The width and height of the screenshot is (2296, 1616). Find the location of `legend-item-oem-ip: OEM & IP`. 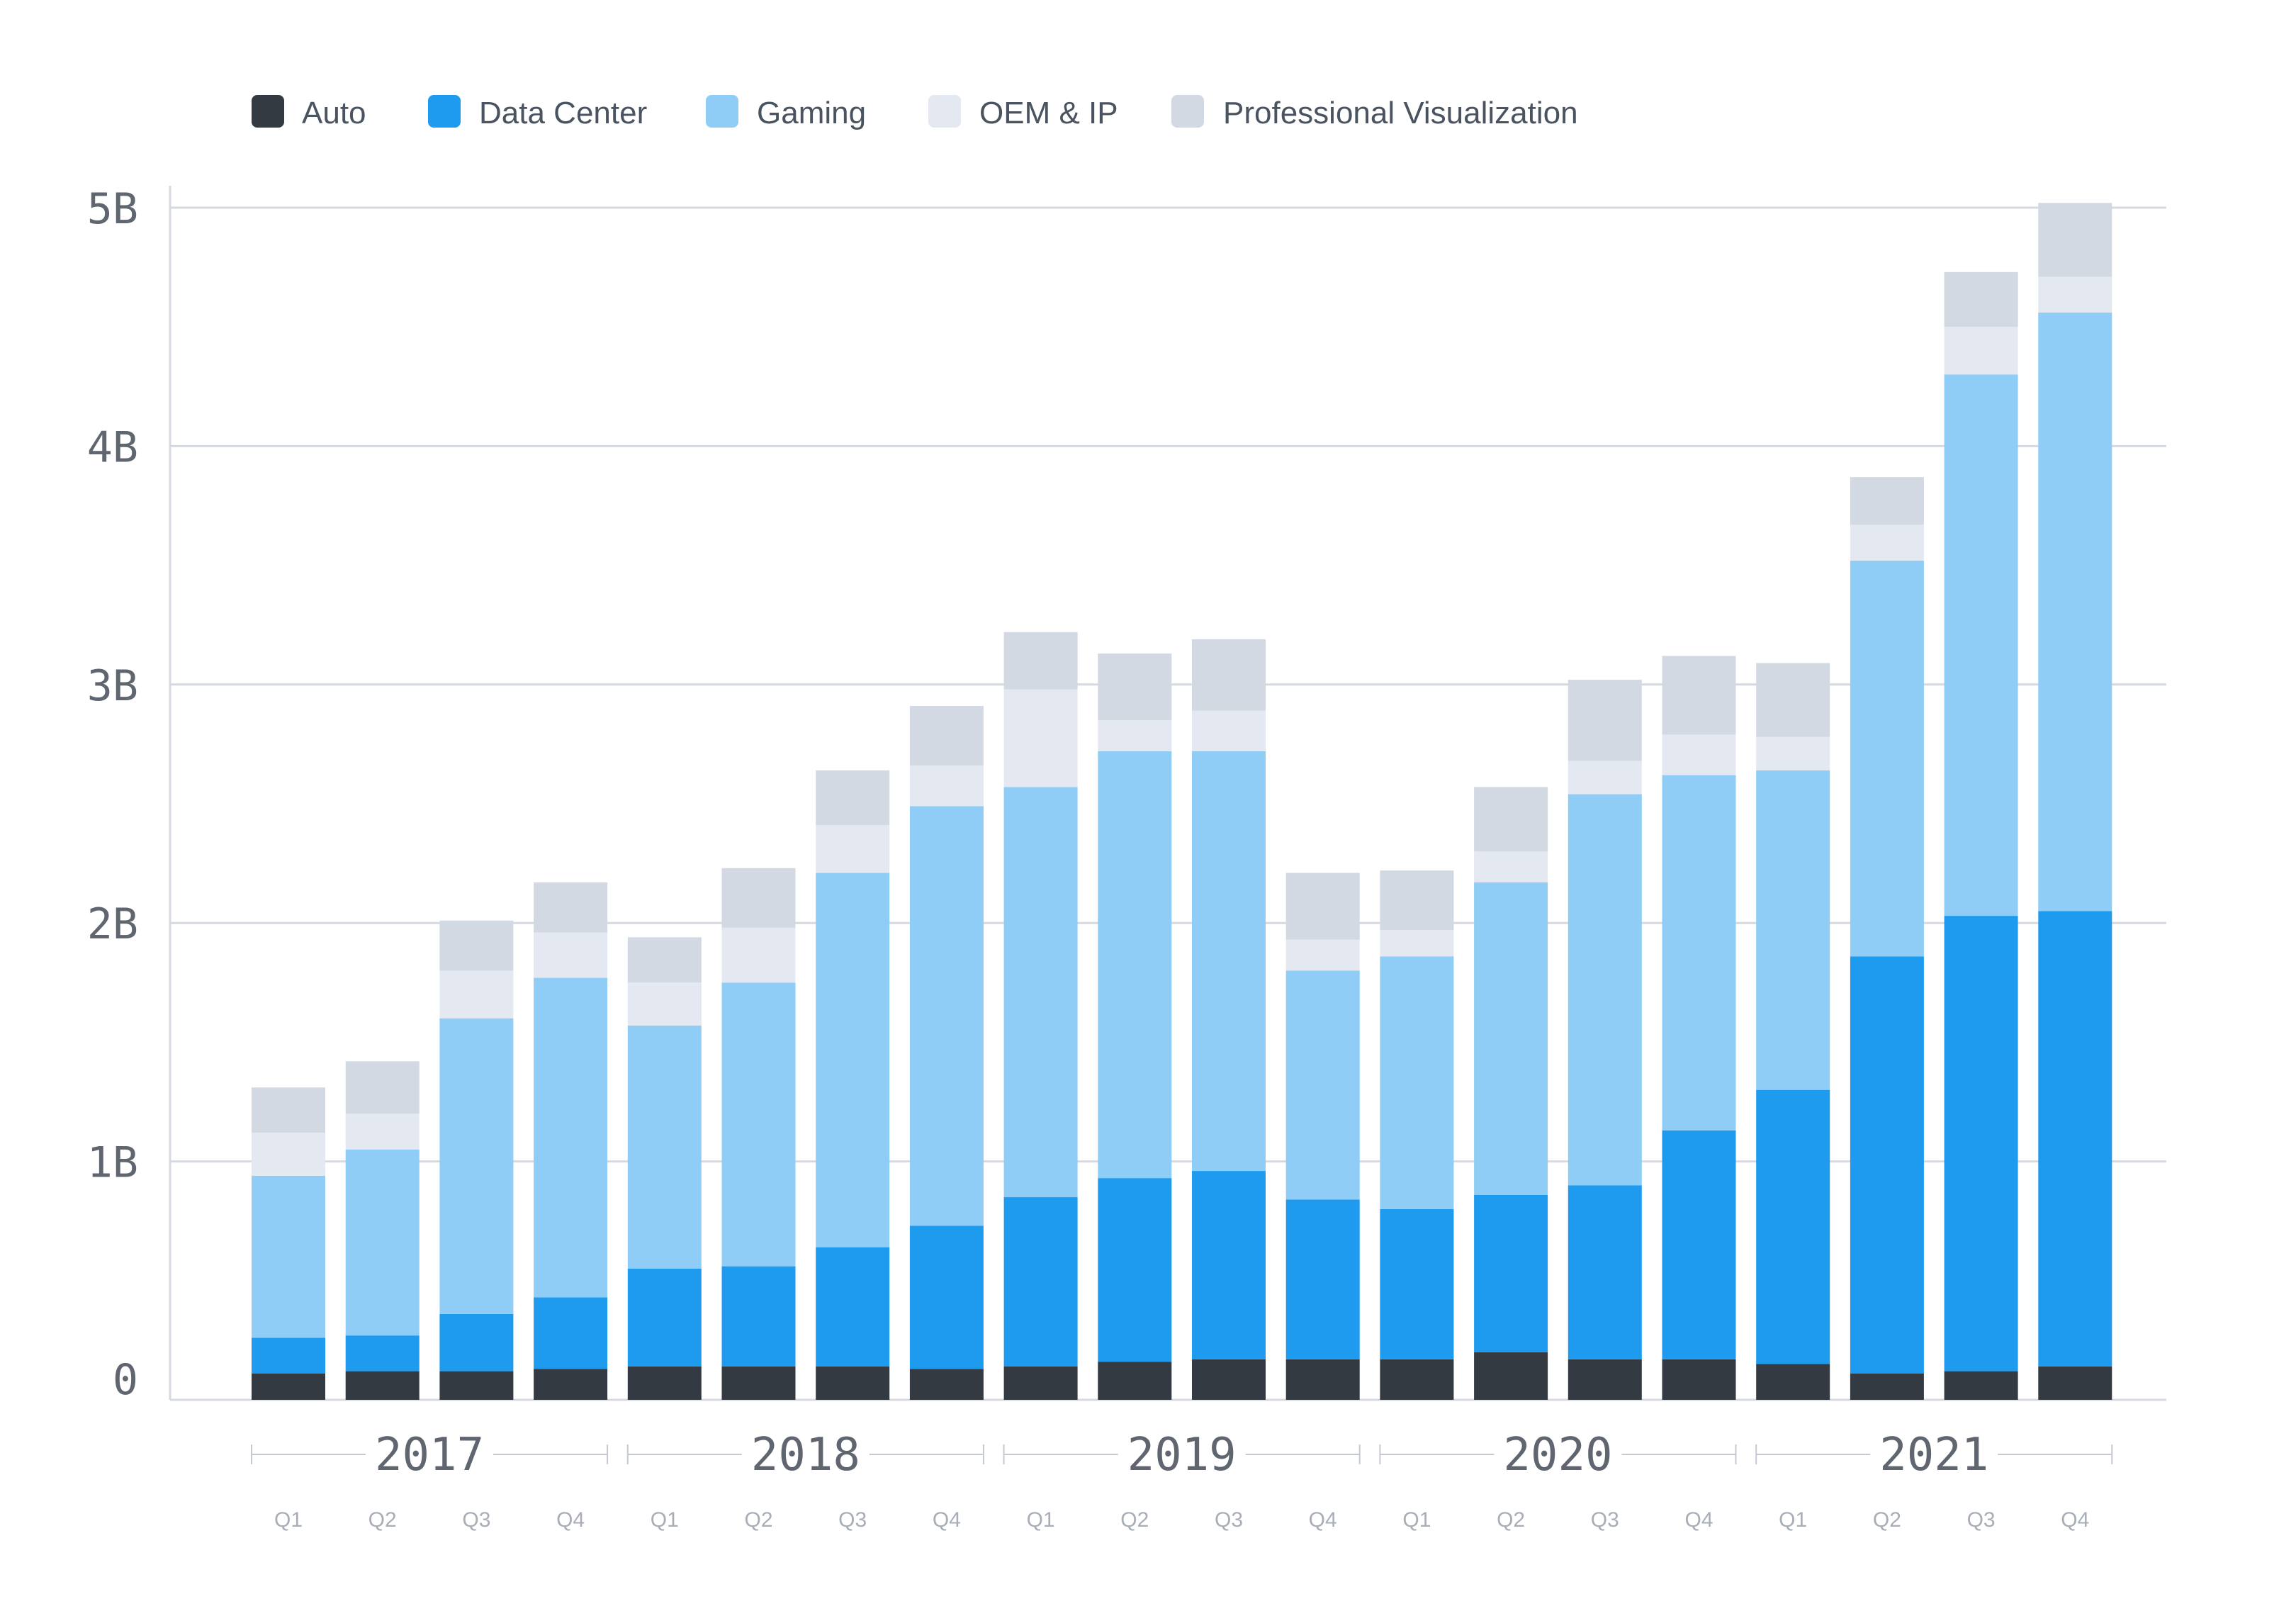

legend-item-oem-ip: OEM & IP is located at coordinates (1023, 112).